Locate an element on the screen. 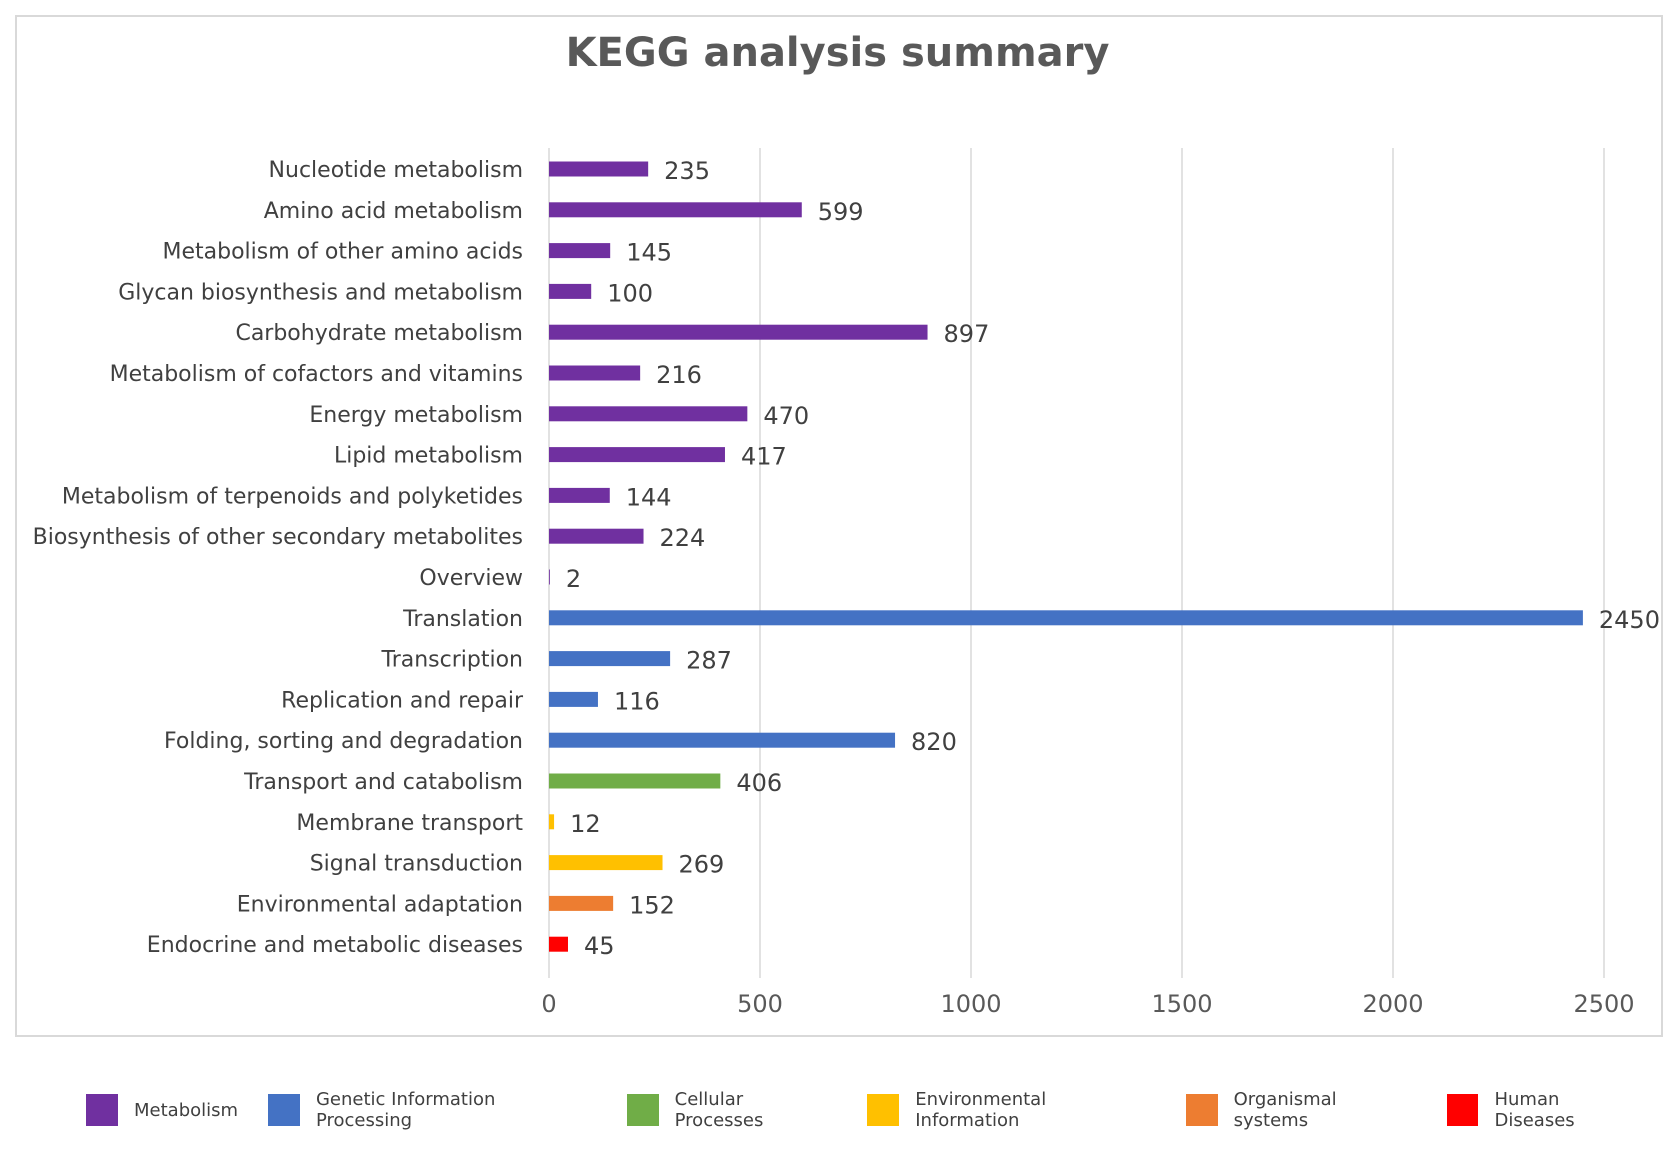 The height and width of the screenshot is (1156, 1675). x-tick-label: 1500 is located at coordinates (1181, 1004).